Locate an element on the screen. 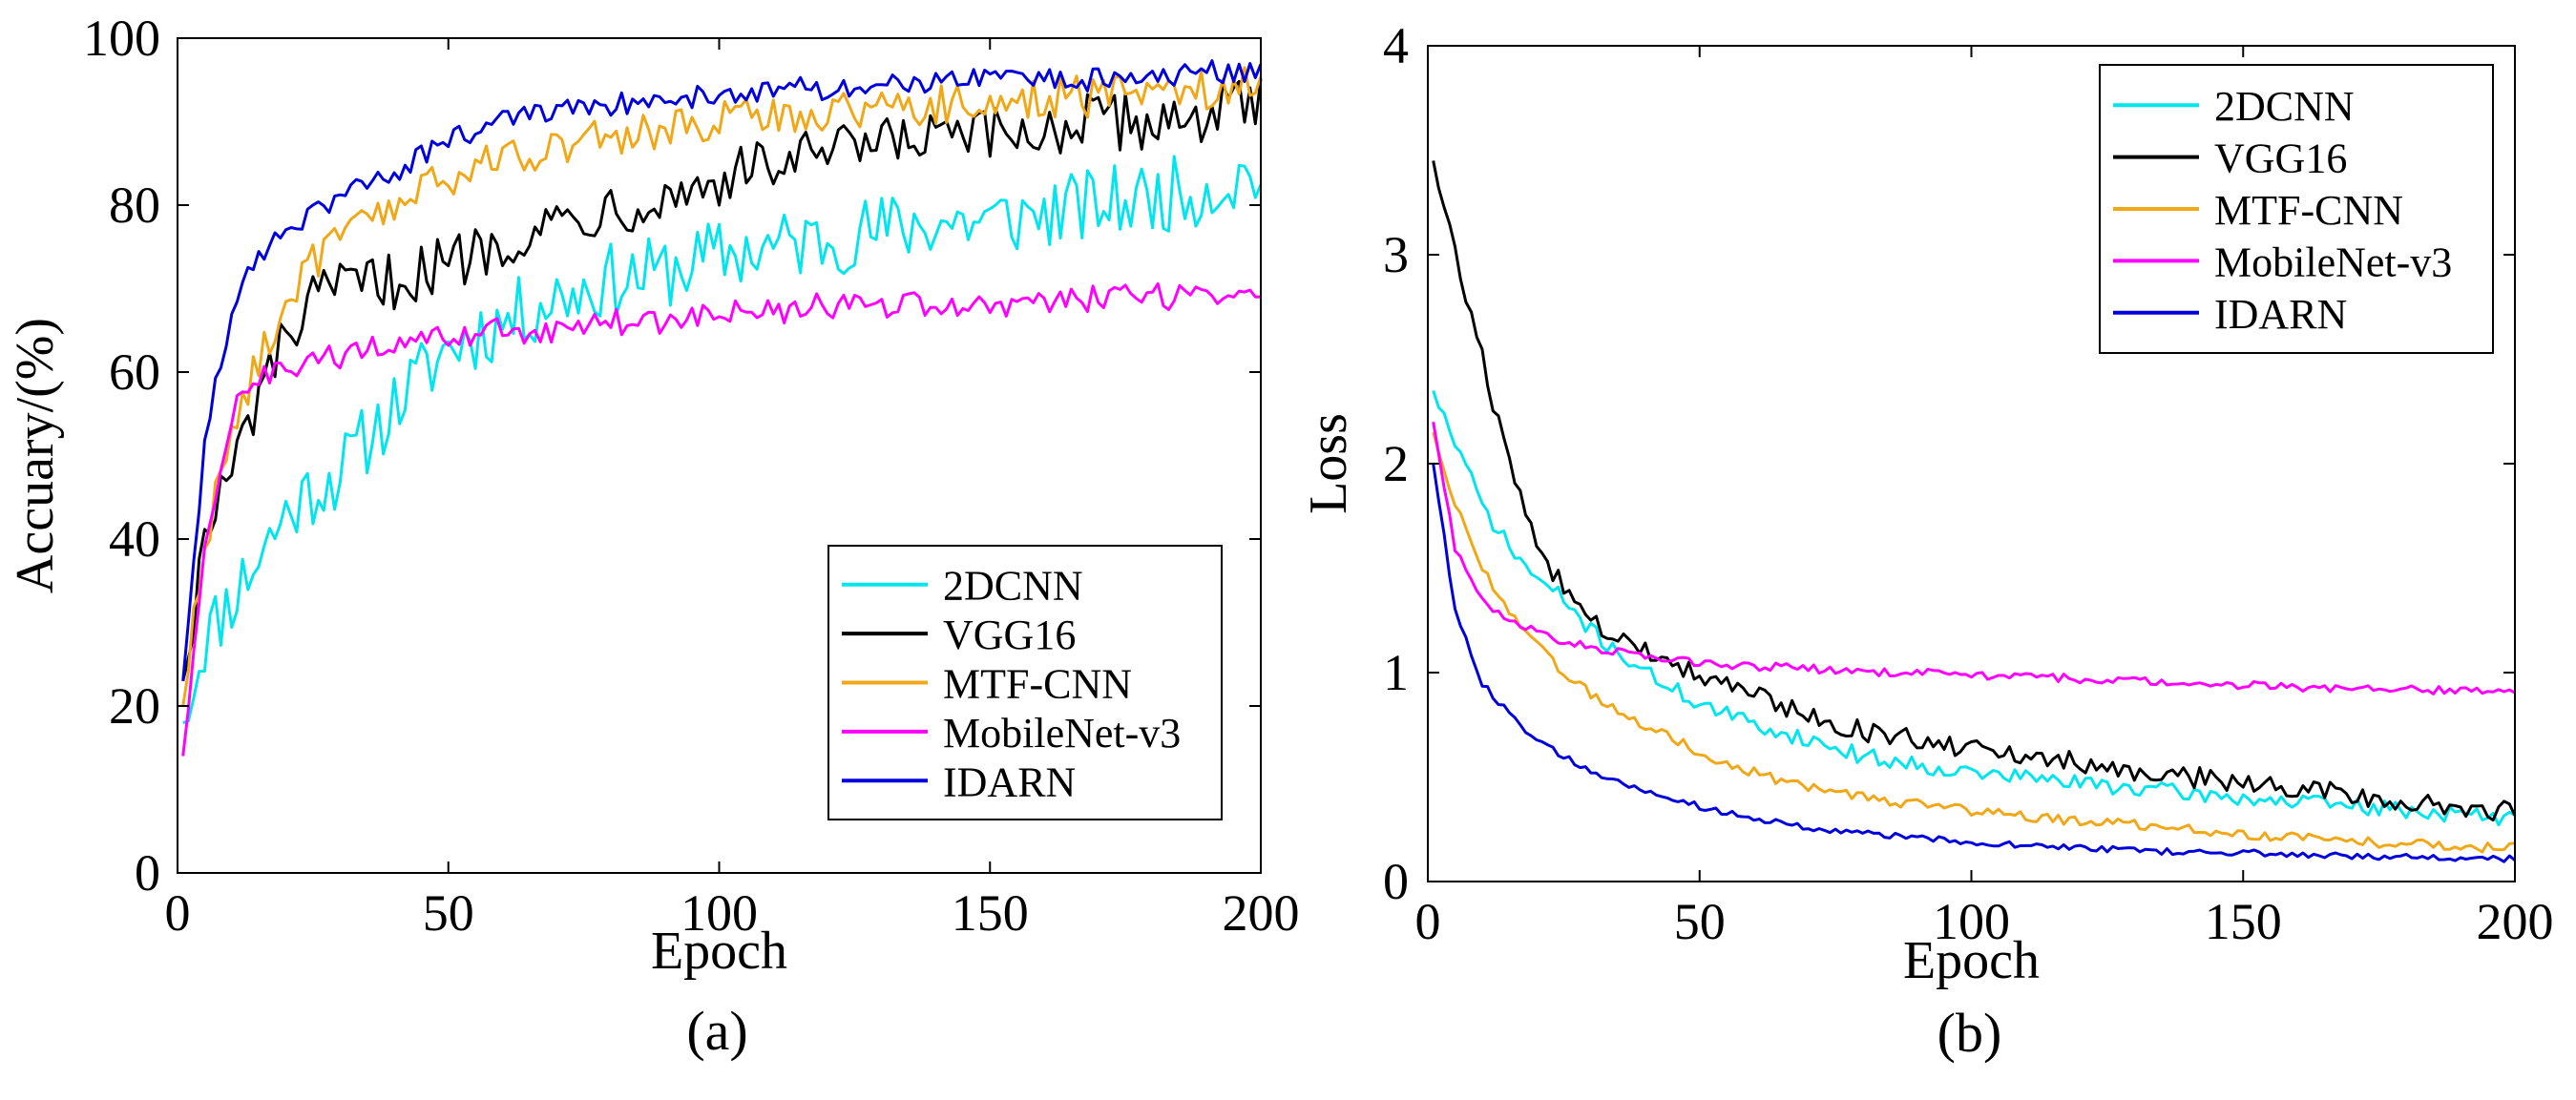 This screenshot has width=2576, height=1100. legend-box is located at coordinates (2296, 209).